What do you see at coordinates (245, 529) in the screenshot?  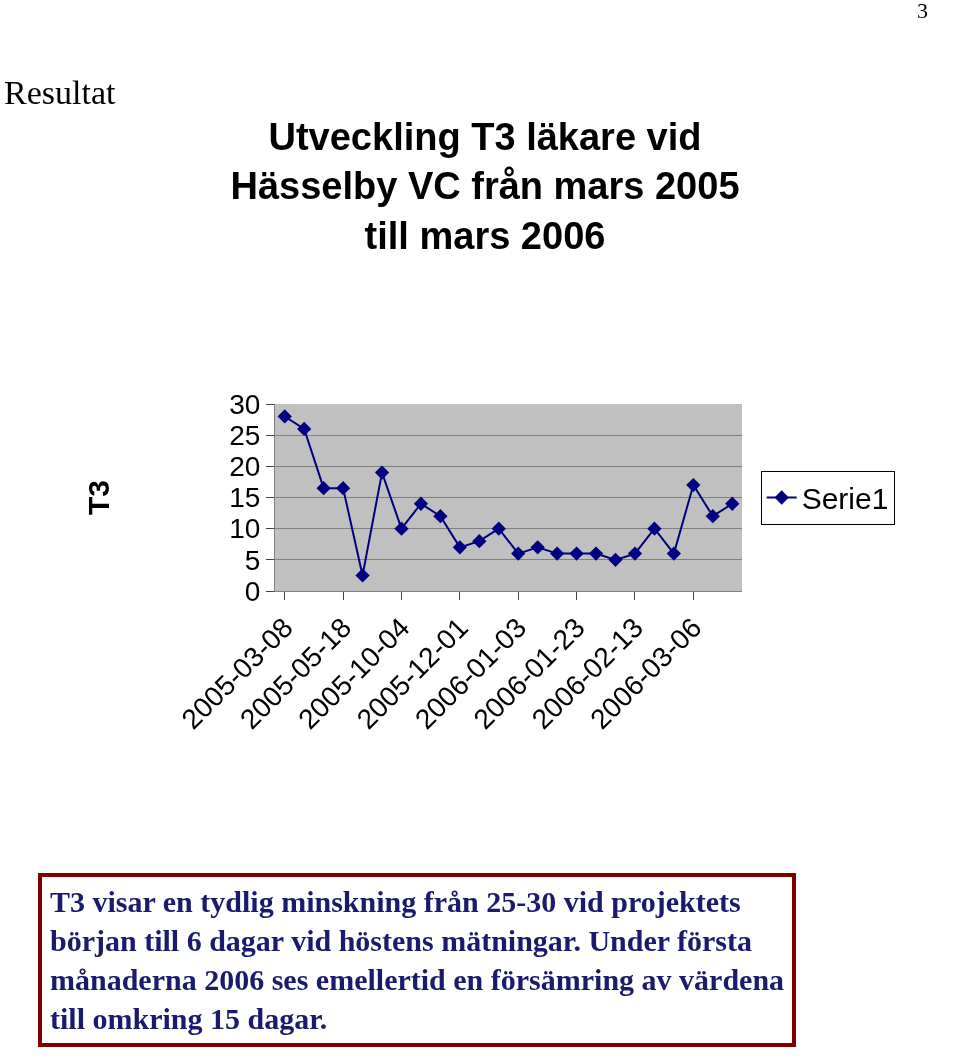 I see `y-tick-label: 10` at bounding box center [245, 529].